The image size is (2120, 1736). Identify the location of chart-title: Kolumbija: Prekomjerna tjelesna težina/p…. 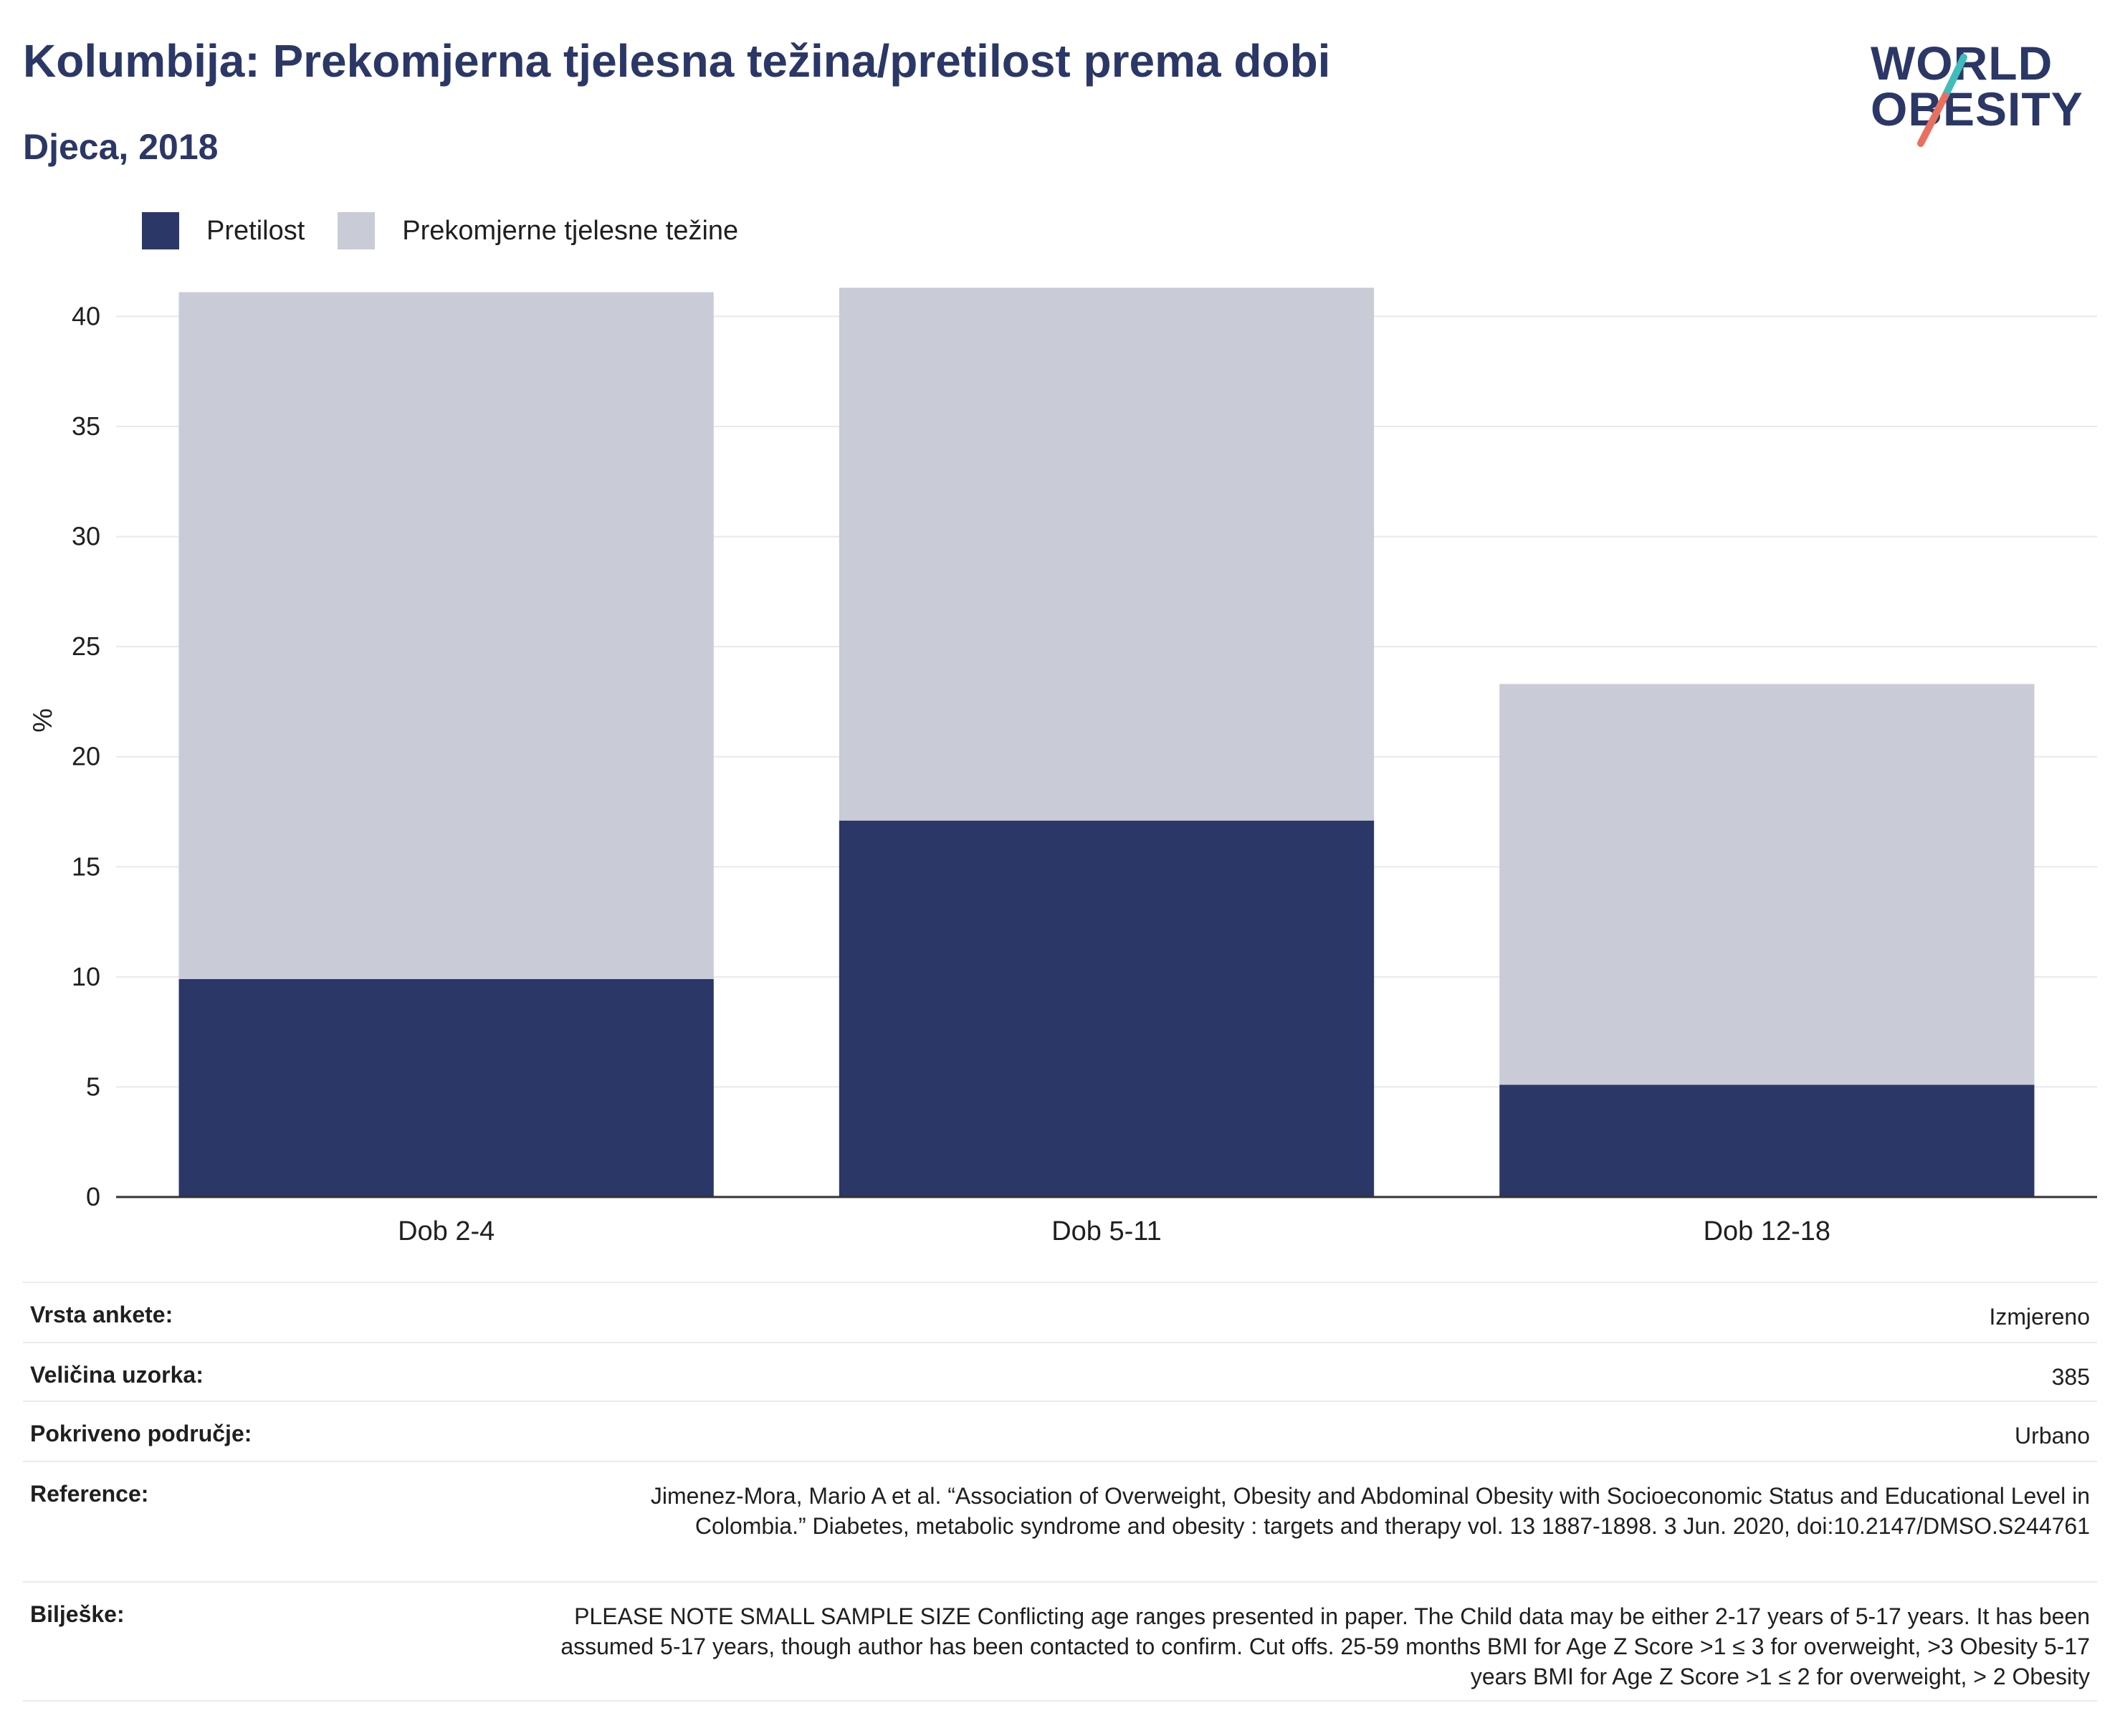
(677, 61).